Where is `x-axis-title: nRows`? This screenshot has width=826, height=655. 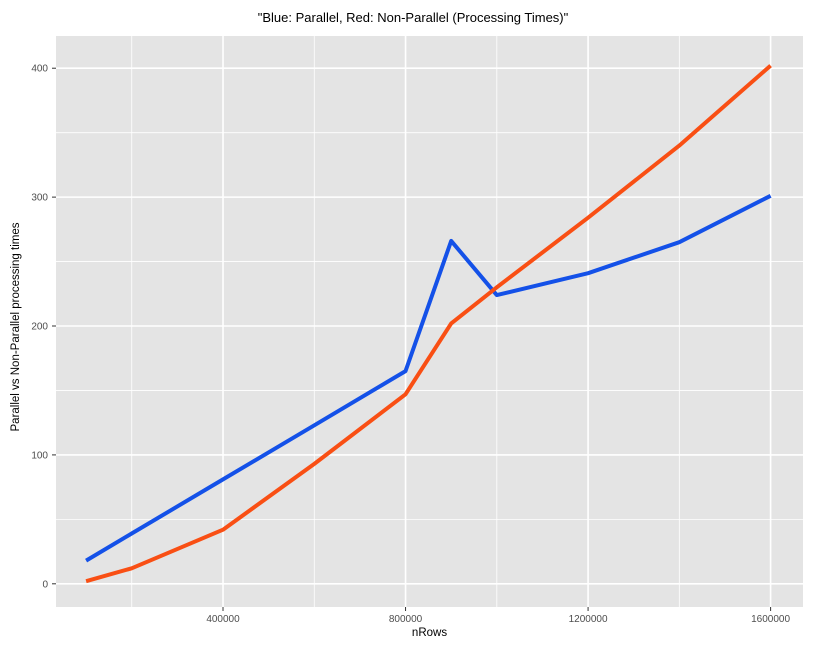 x-axis-title: nRows is located at coordinates (429, 633).